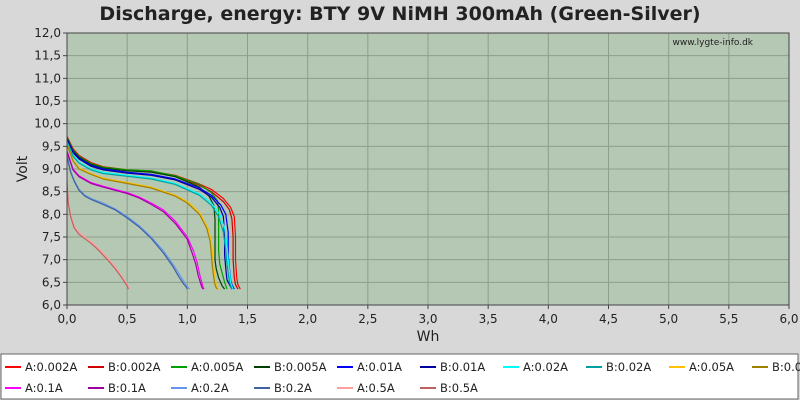 This screenshot has height=400, width=800. I want to click on x-tick-label: 4,5, so click(608, 319).